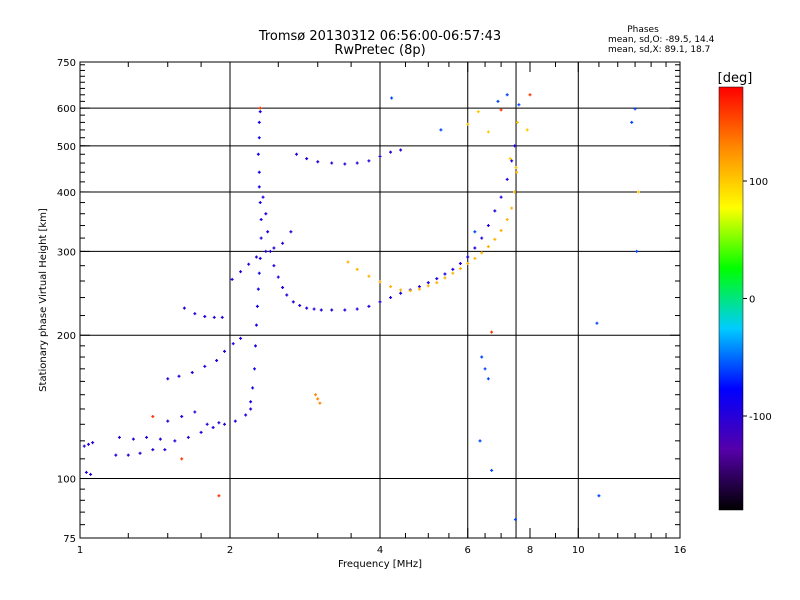 This screenshot has height=600, width=800. What do you see at coordinates (752, 300) in the screenshot?
I see `colorbar-tick-label: 0` at bounding box center [752, 300].